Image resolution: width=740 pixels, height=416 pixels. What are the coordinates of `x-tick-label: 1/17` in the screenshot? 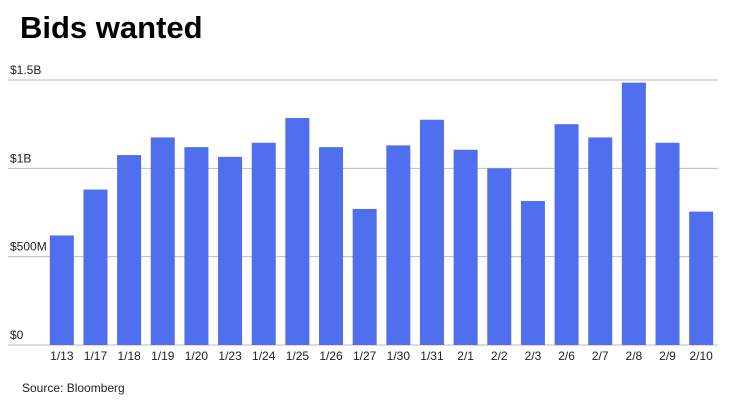 It's located at (96, 356).